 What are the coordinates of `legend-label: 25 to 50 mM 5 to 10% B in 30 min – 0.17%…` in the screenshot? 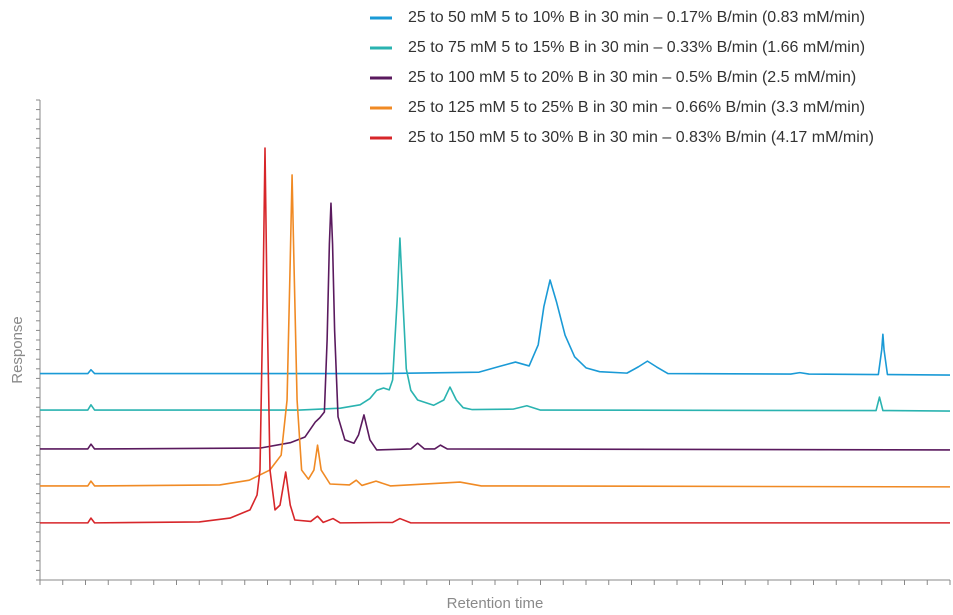 It's located at (636, 17).